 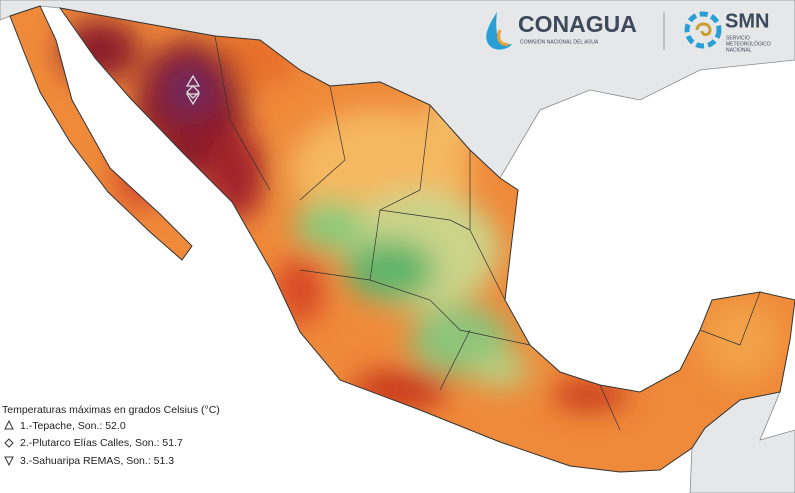 What do you see at coordinates (577, 24) in the screenshot?
I see `brand: CONAGUA` at bounding box center [577, 24].